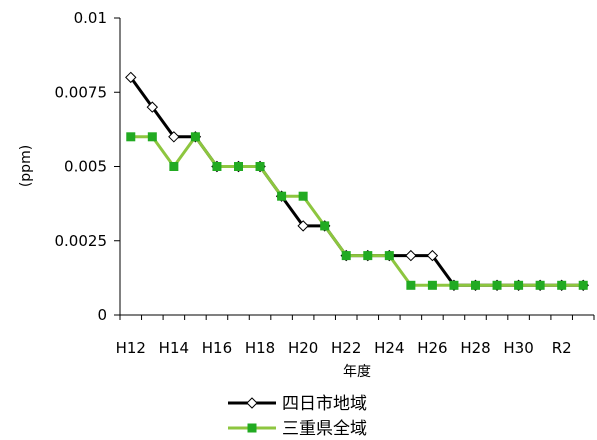 This screenshot has width=597, height=440. What do you see at coordinates (562, 348) in the screenshot?
I see `x-tick-label: R2` at bounding box center [562, 348].